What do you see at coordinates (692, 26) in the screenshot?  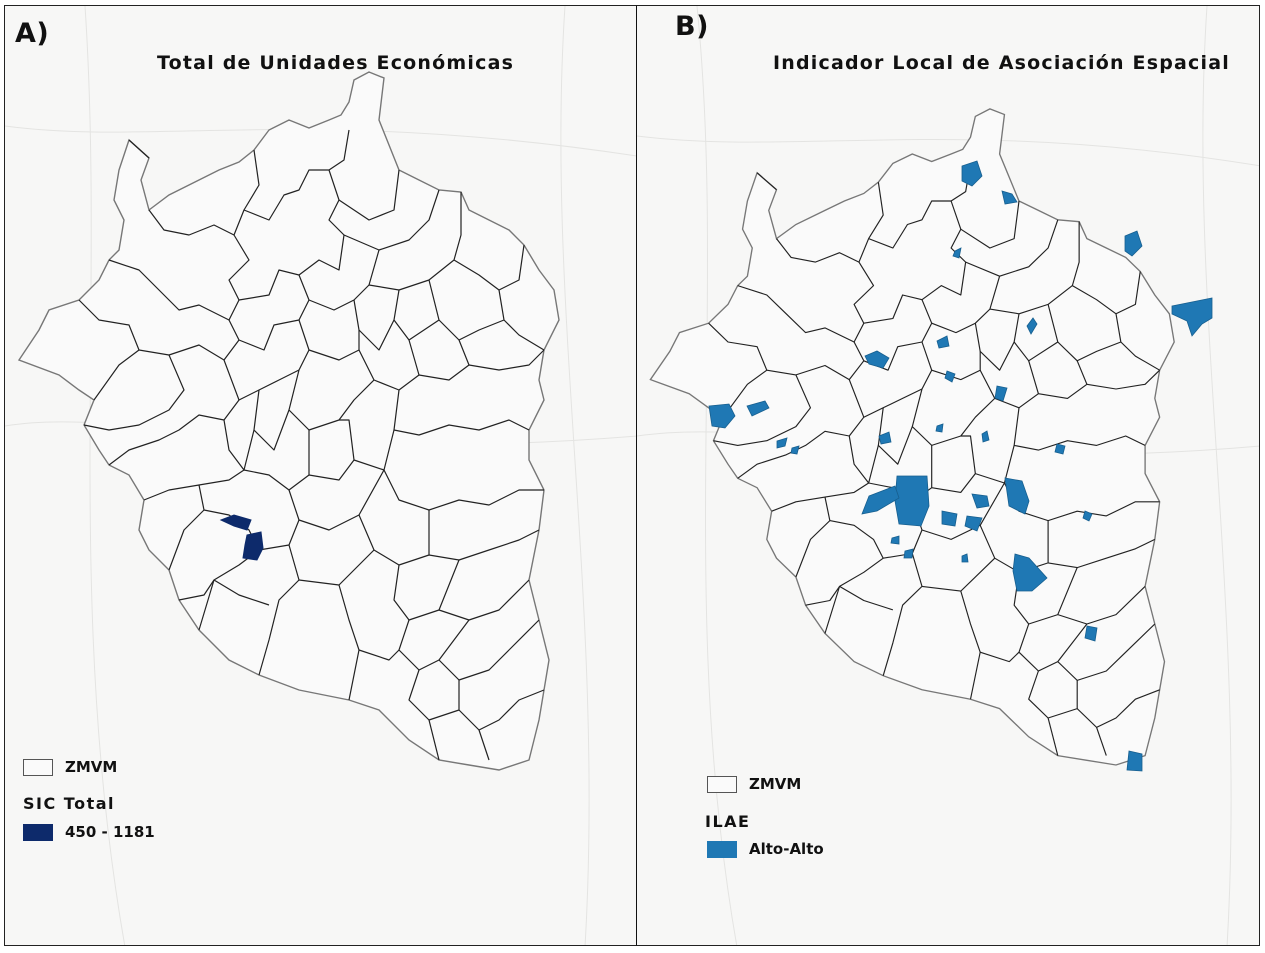 I see `panel-letter: B)` at bounding box center [692, 26].